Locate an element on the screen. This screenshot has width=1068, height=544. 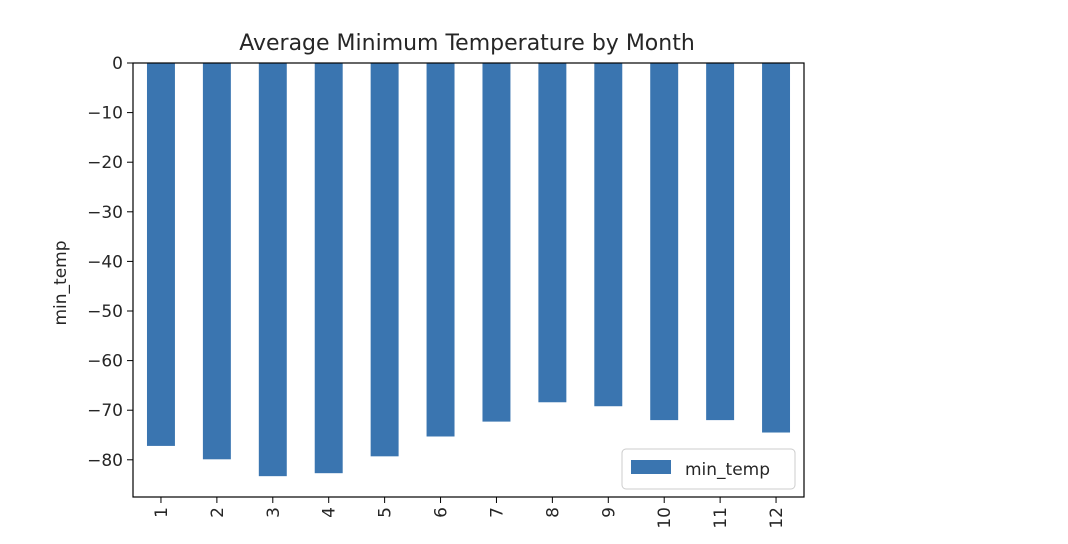
y-tick-label: −70 is located at coordinates (105, 411).